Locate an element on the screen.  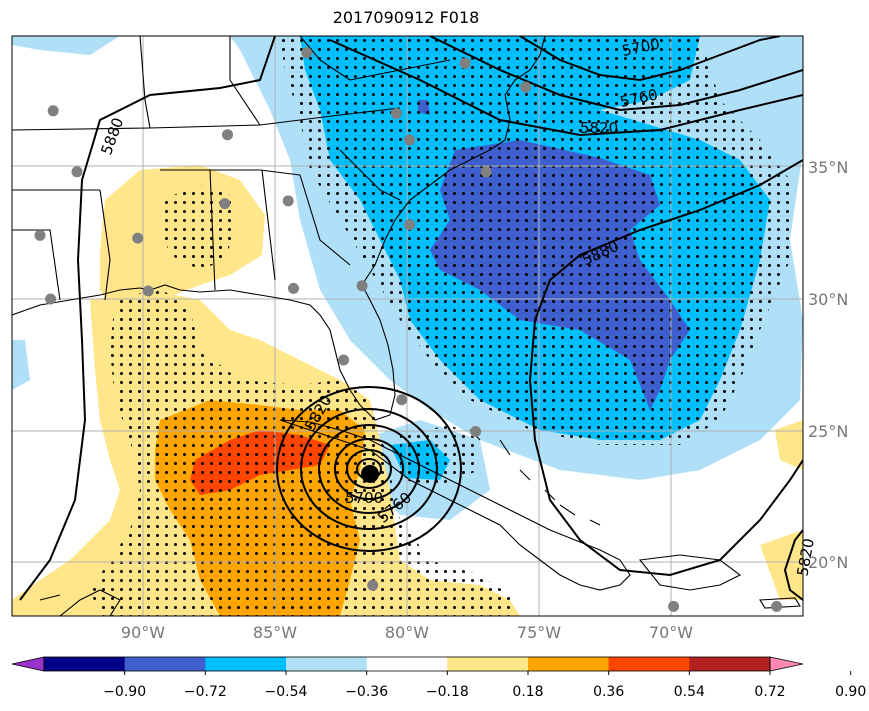
colorbar-tick-label: 0.54 is located at coordinates (689, 692).